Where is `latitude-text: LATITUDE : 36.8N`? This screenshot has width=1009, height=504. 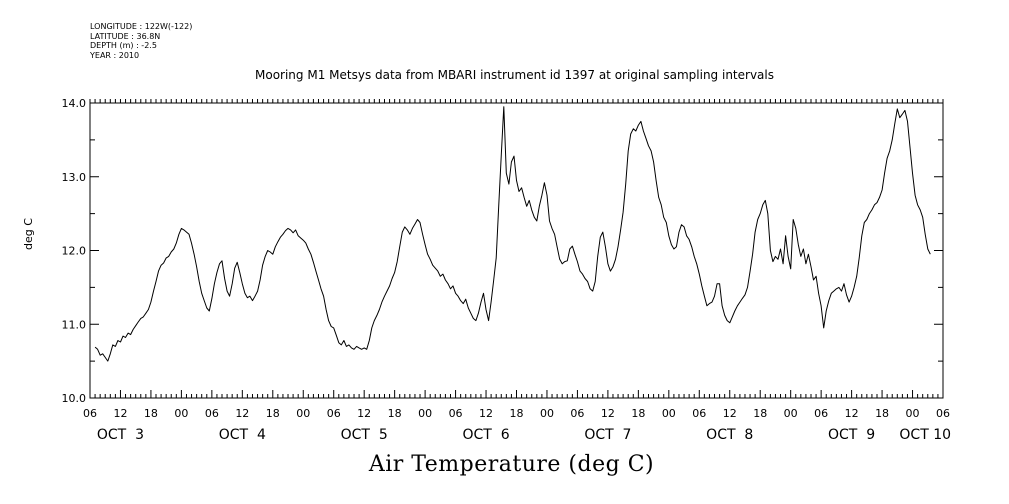
latitude-text: LATITUDE : 36.8N is located at coordinates (125, 36).